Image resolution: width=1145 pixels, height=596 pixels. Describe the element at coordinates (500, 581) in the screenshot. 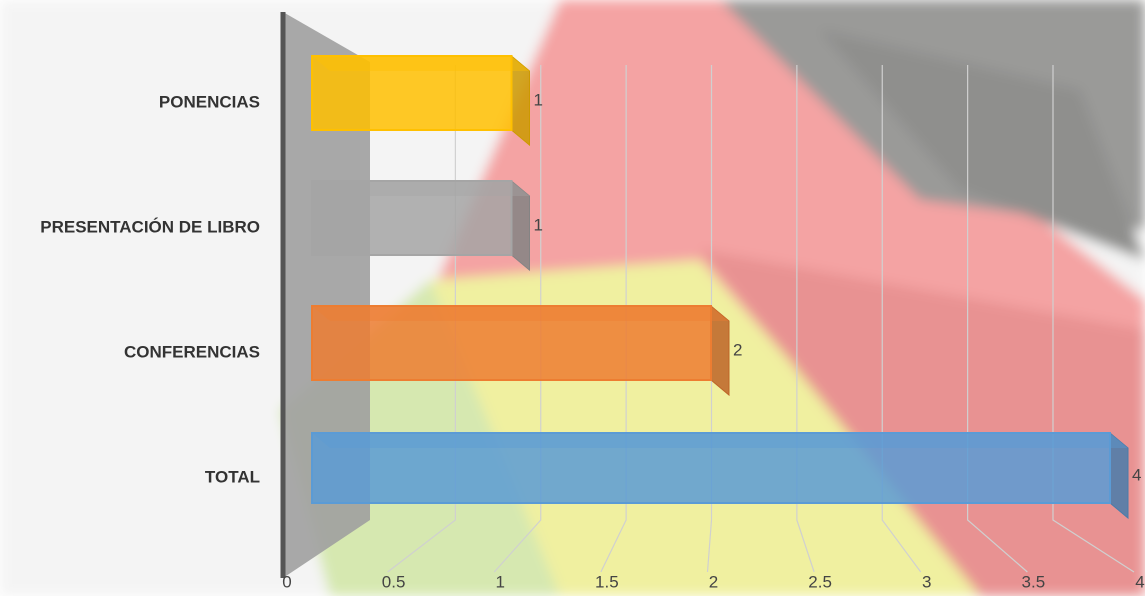

I see `x-tick-label: 1` at that location.